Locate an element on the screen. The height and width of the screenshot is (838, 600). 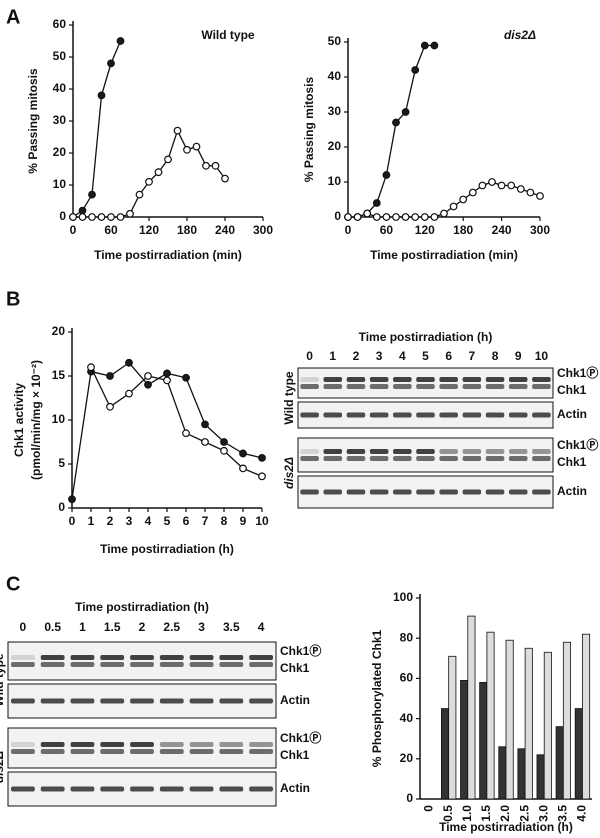
lane-label: 2 is located at coordinates (356, 356).